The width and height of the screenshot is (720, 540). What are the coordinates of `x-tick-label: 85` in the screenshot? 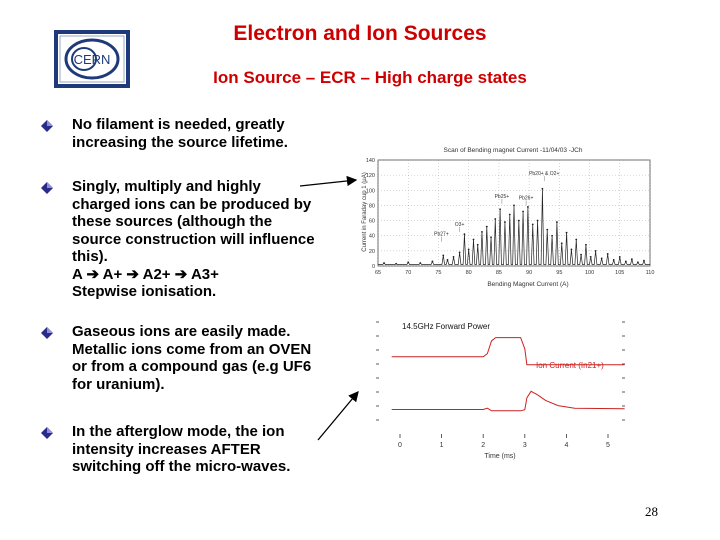 It's located at (499, 273).